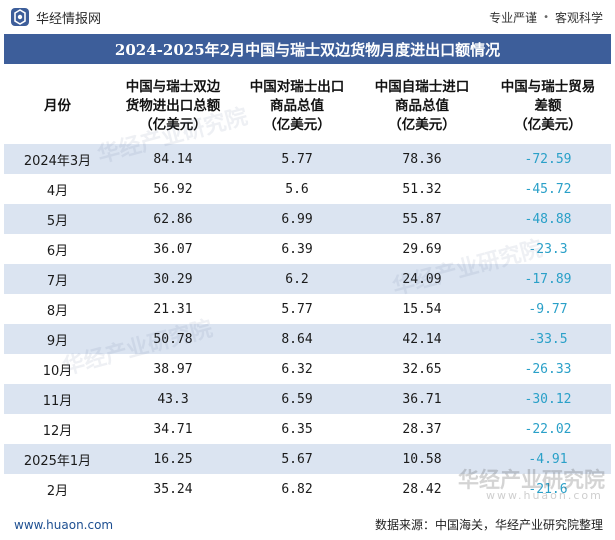 The image size is (615, 540). I want to click on column-header: 中国自瑞士进口 商品总值 （亿美元）, so click(422, 105).